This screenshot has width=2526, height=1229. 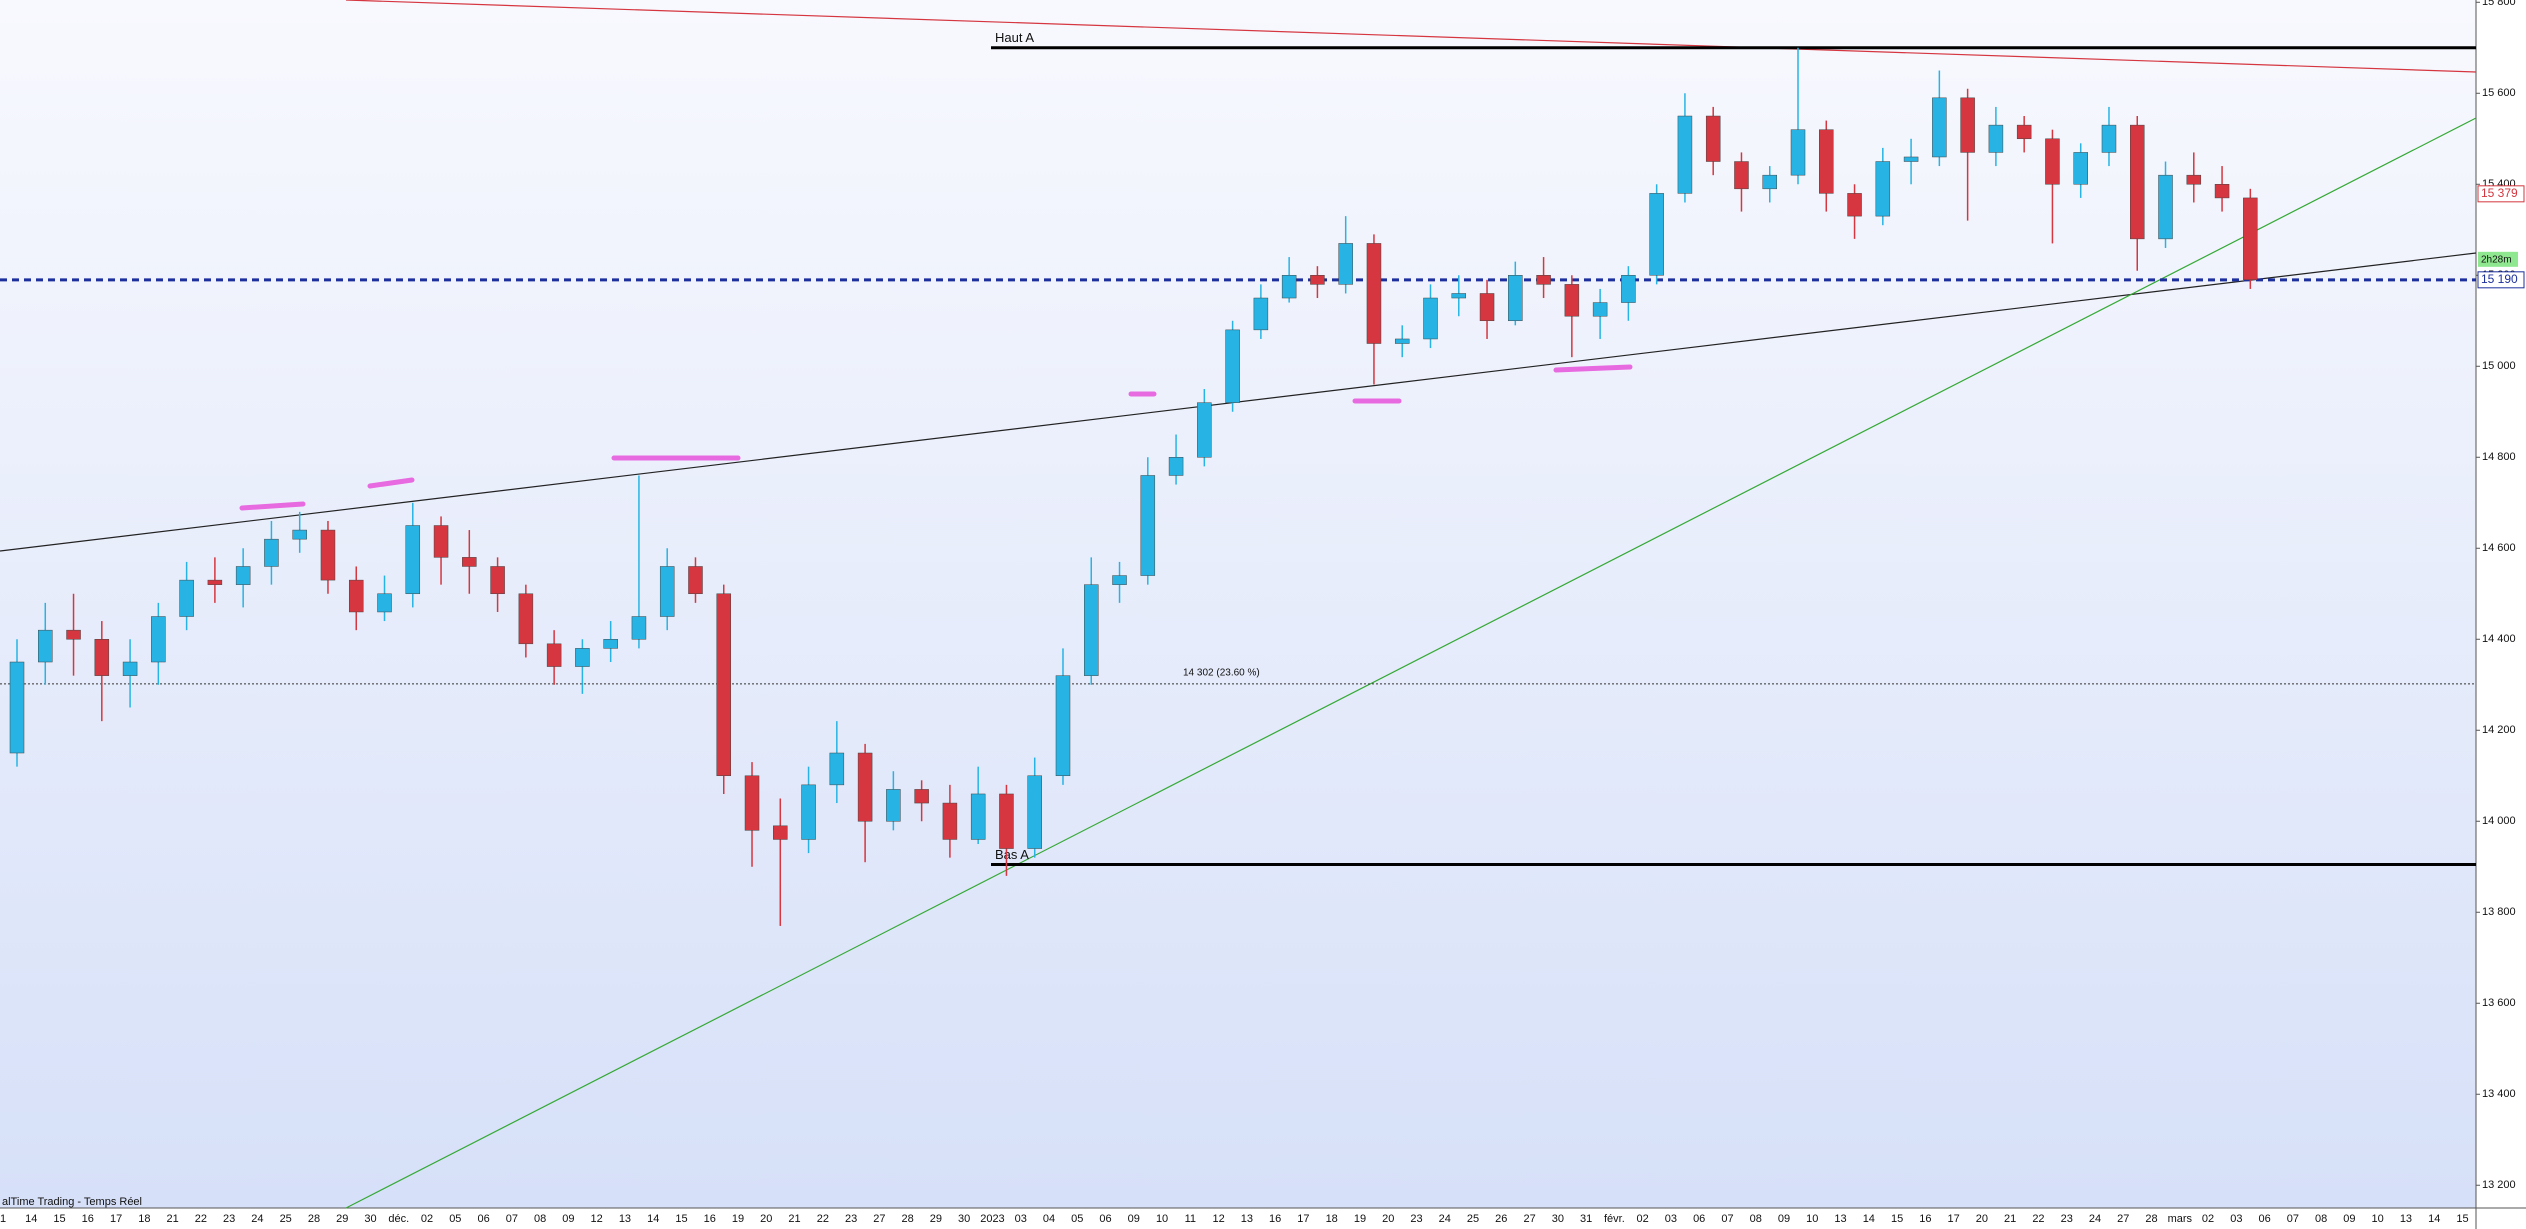 I want to click on x-tick-label: 2023, so click(x=992, y=1219).